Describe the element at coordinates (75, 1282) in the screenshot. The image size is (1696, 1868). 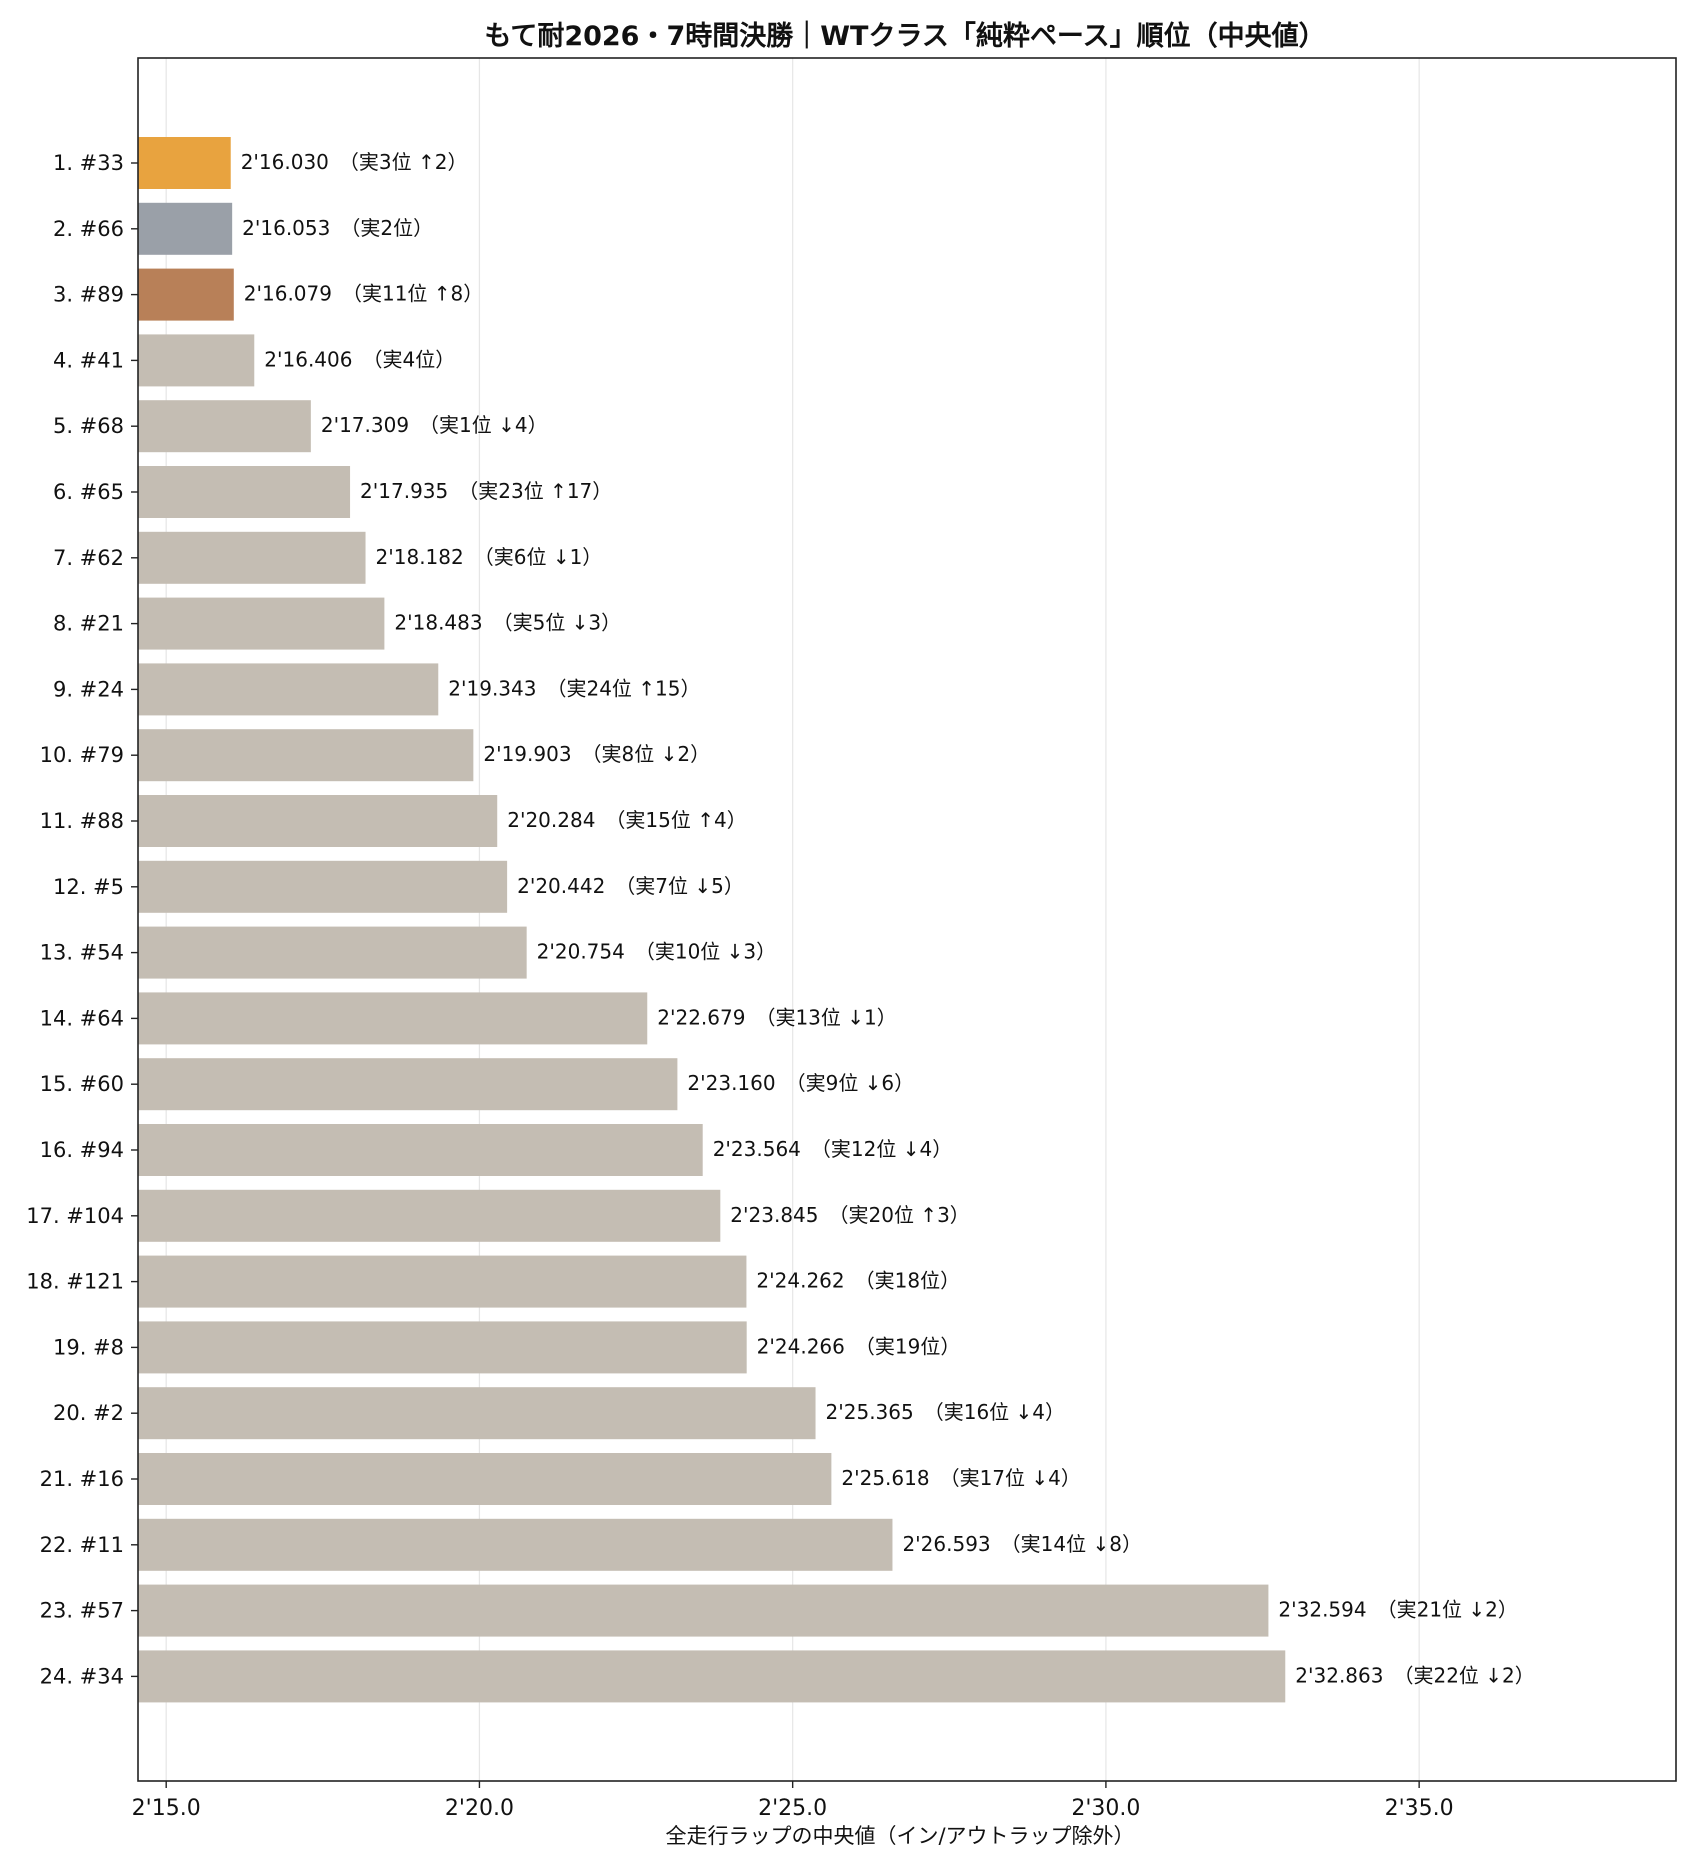
I see `y-tick-label: 18. #121` at that location.